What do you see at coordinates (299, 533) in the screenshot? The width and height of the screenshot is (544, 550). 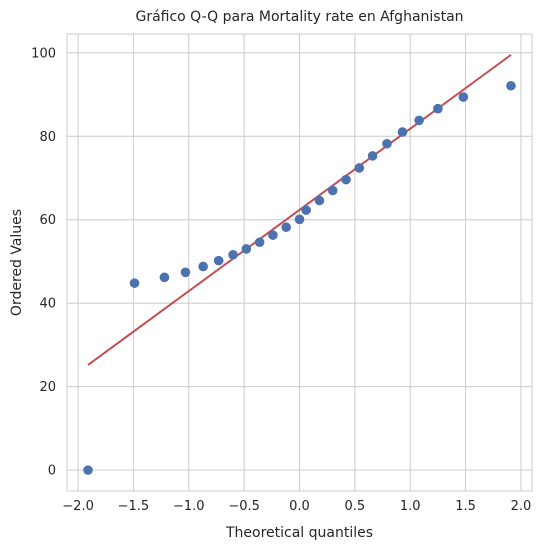 I see `x-axis-label: Theoretical quantiles` at bounding box center [299, 533].